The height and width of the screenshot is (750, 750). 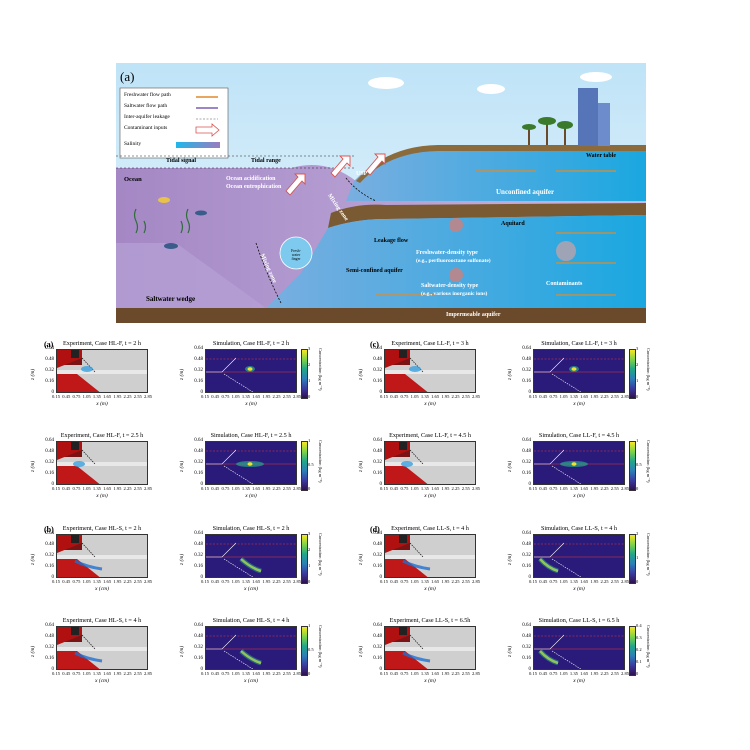 I want to click on colorbar-tick: 1, so click(x=309, y=625).